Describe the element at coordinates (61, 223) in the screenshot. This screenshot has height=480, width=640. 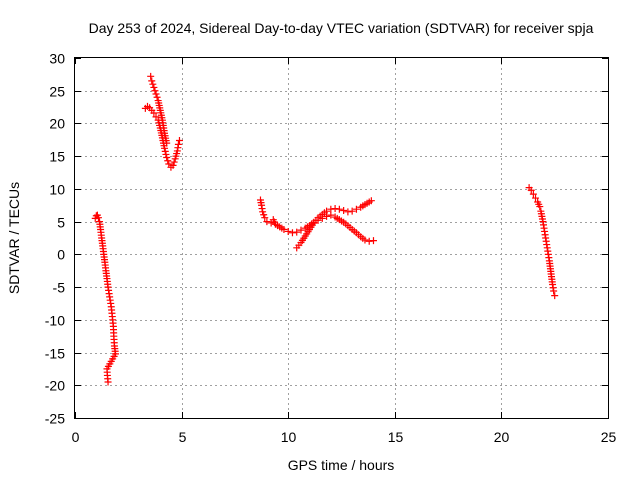
I see `y-tick-label: 5` at that location.